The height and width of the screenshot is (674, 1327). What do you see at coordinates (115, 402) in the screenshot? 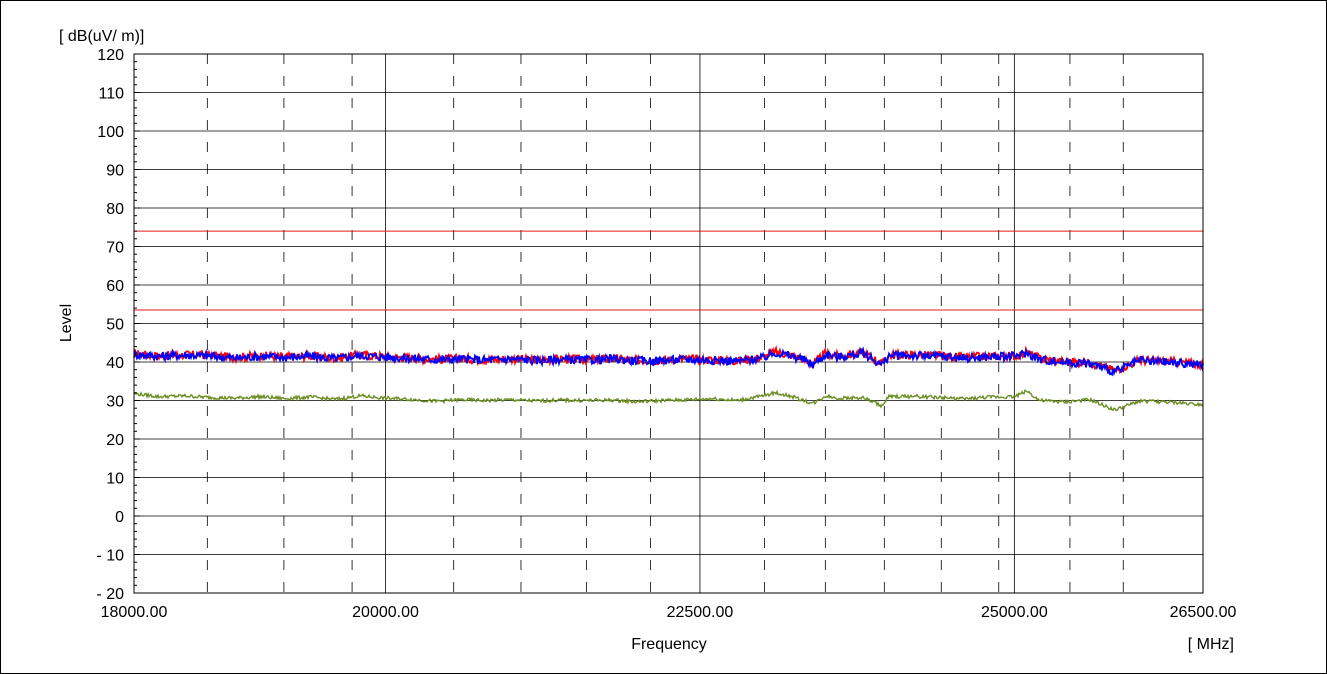
I see `y-tick-label: 30` at bounding box center [115, 402].